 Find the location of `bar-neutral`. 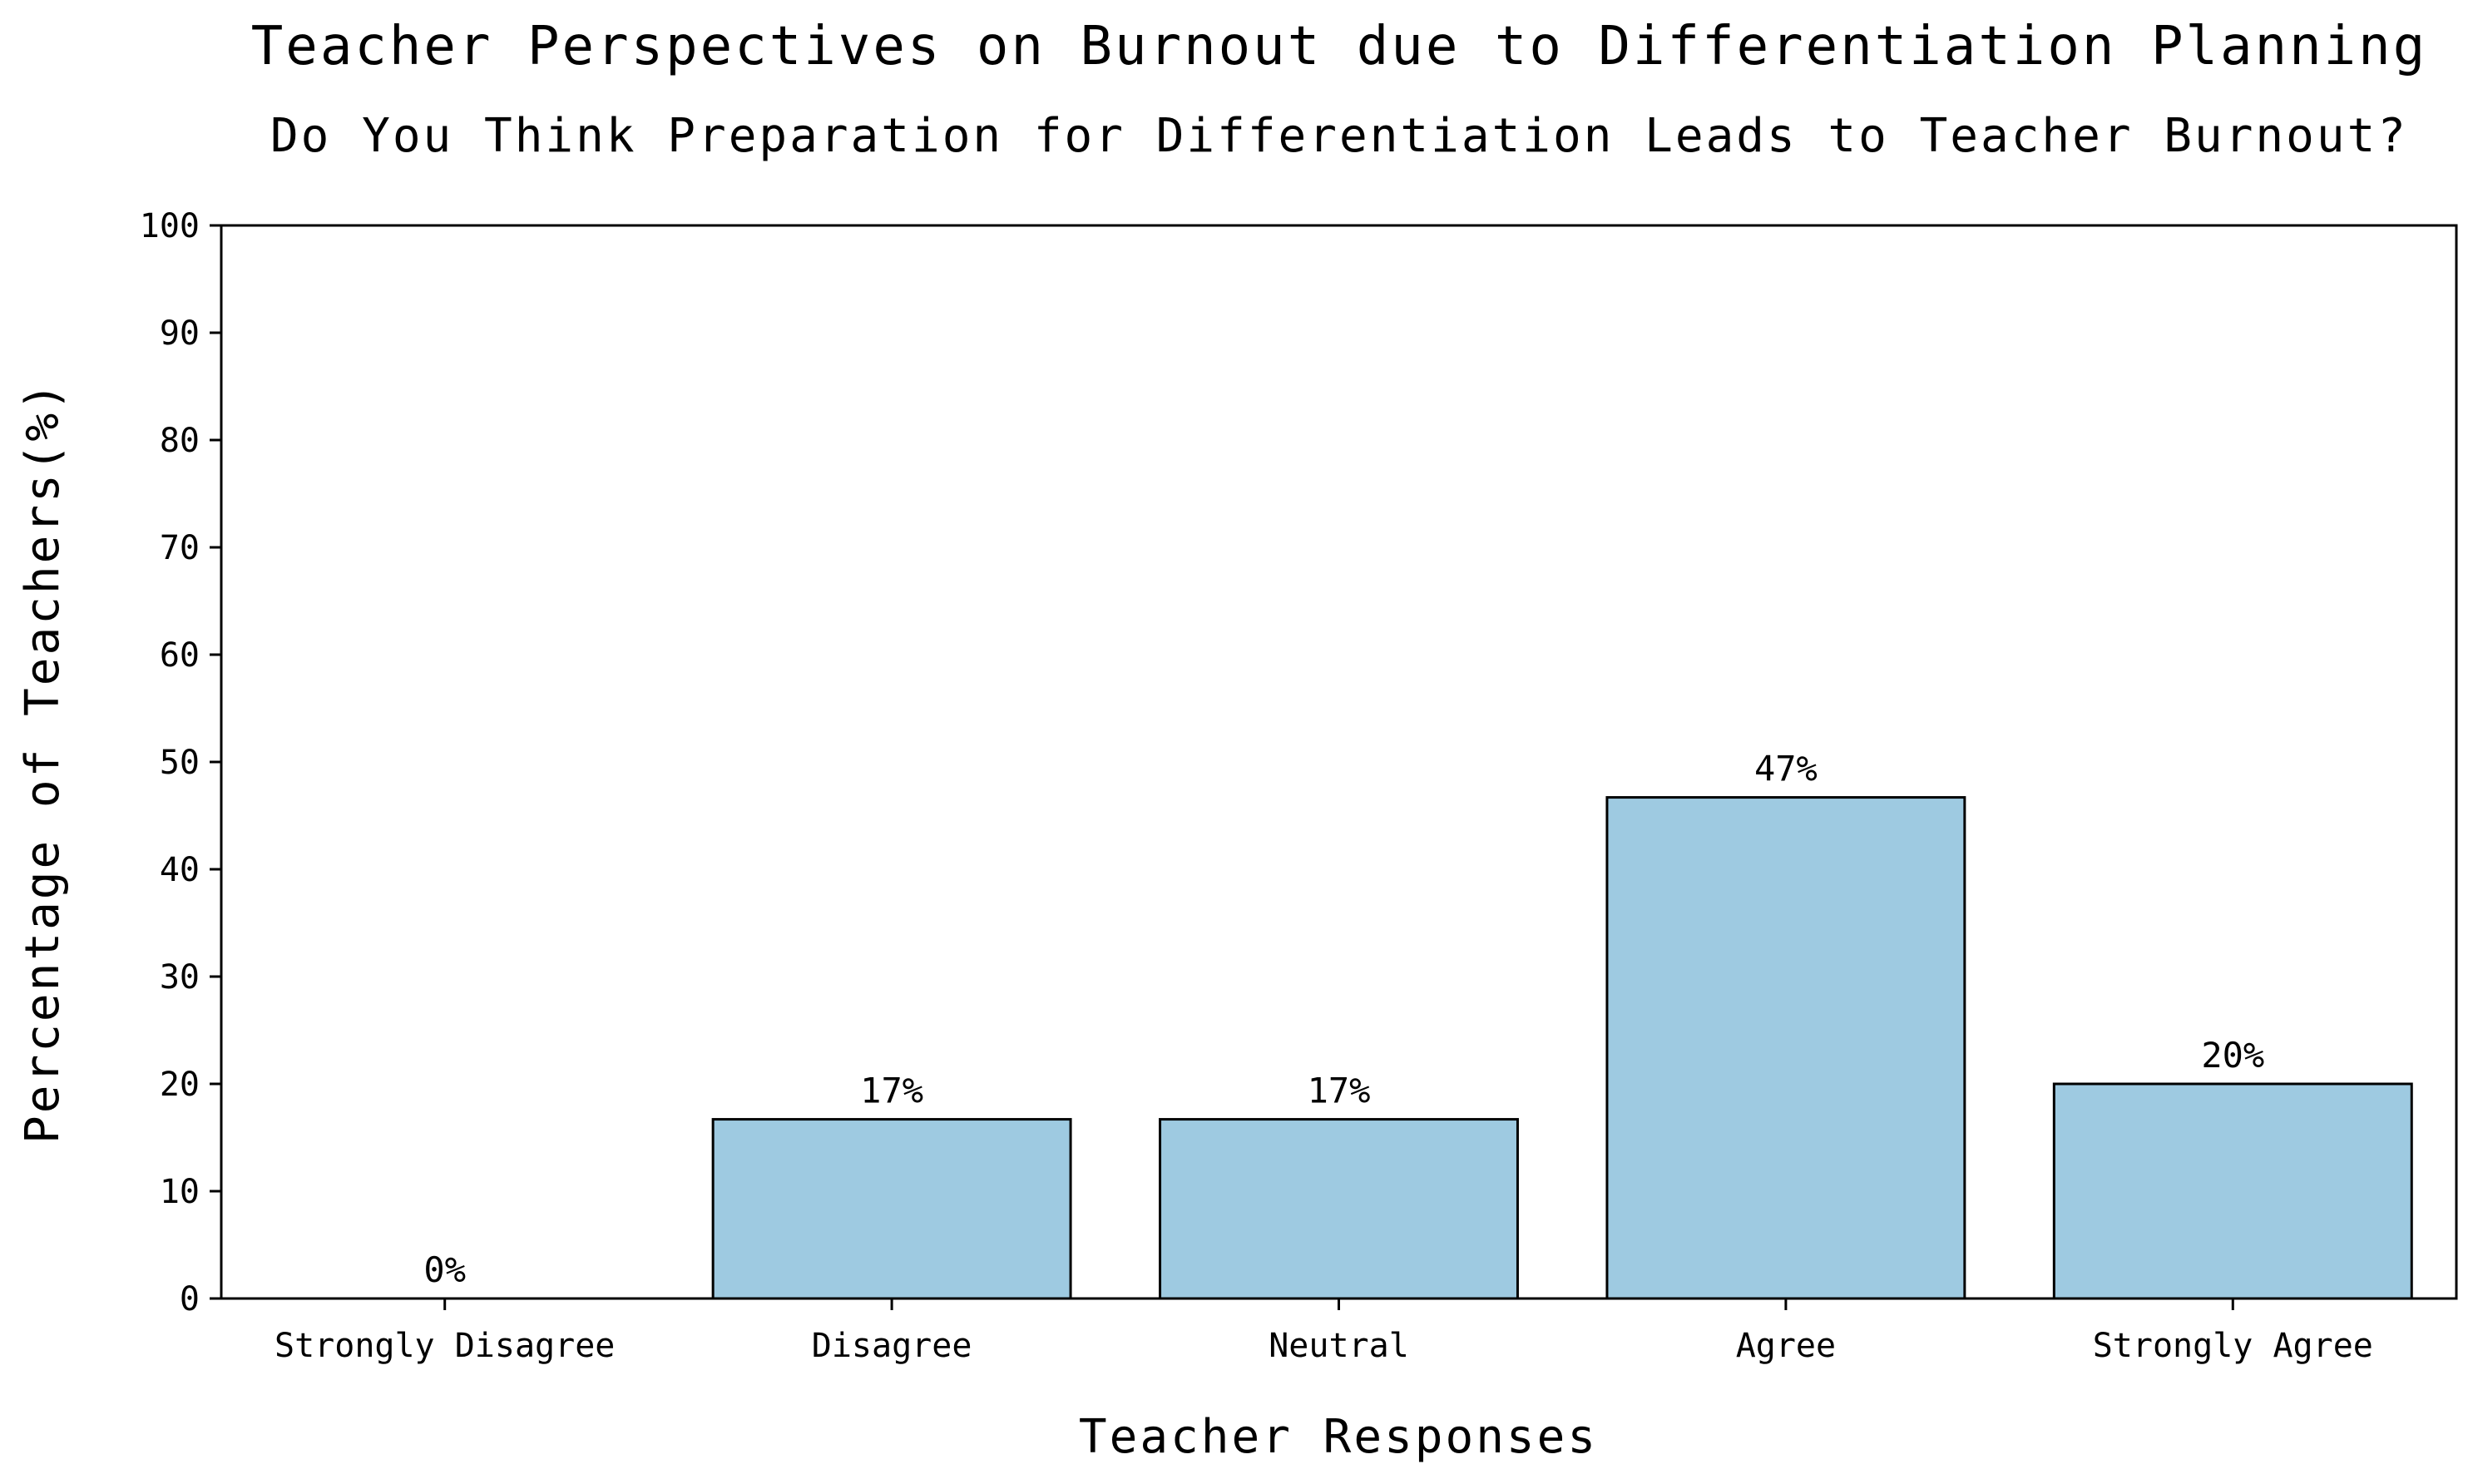

bar-neutral is located at coordinates (1339, 1209).